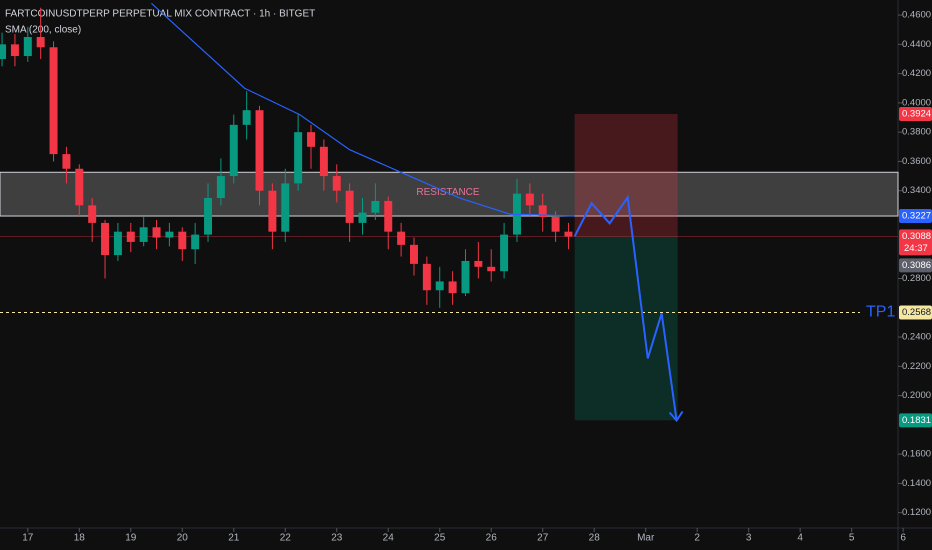  Describe the element at coordinates (916, 366) in the screenshot. I see `y-tick-label: 0.2200` at that location.